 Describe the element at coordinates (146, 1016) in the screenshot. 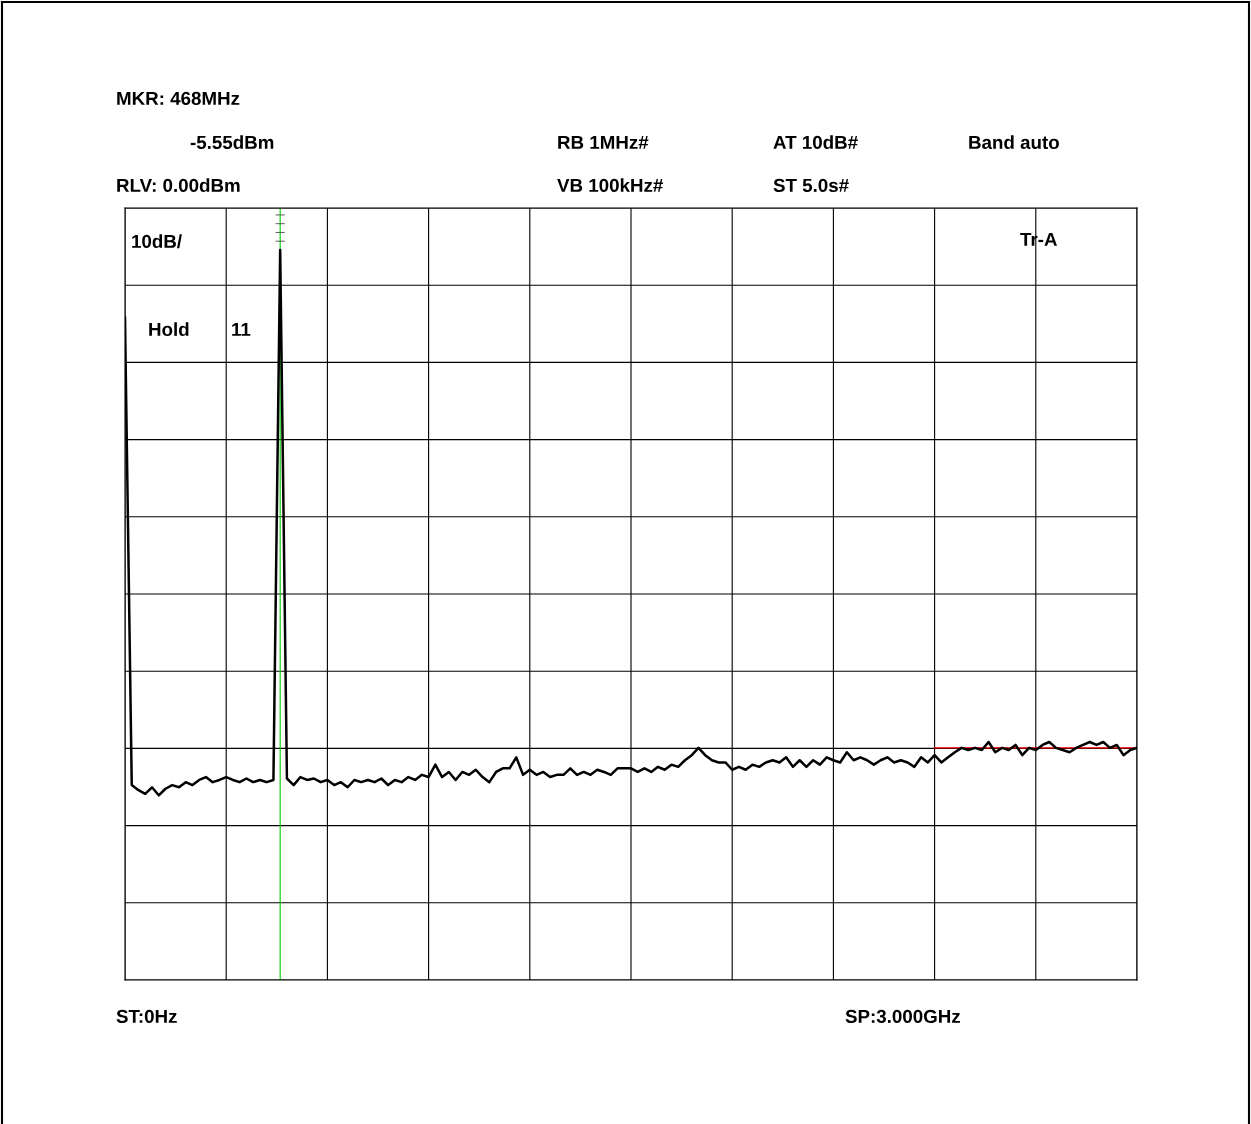

I see `text: ST:0Hz` at that location.